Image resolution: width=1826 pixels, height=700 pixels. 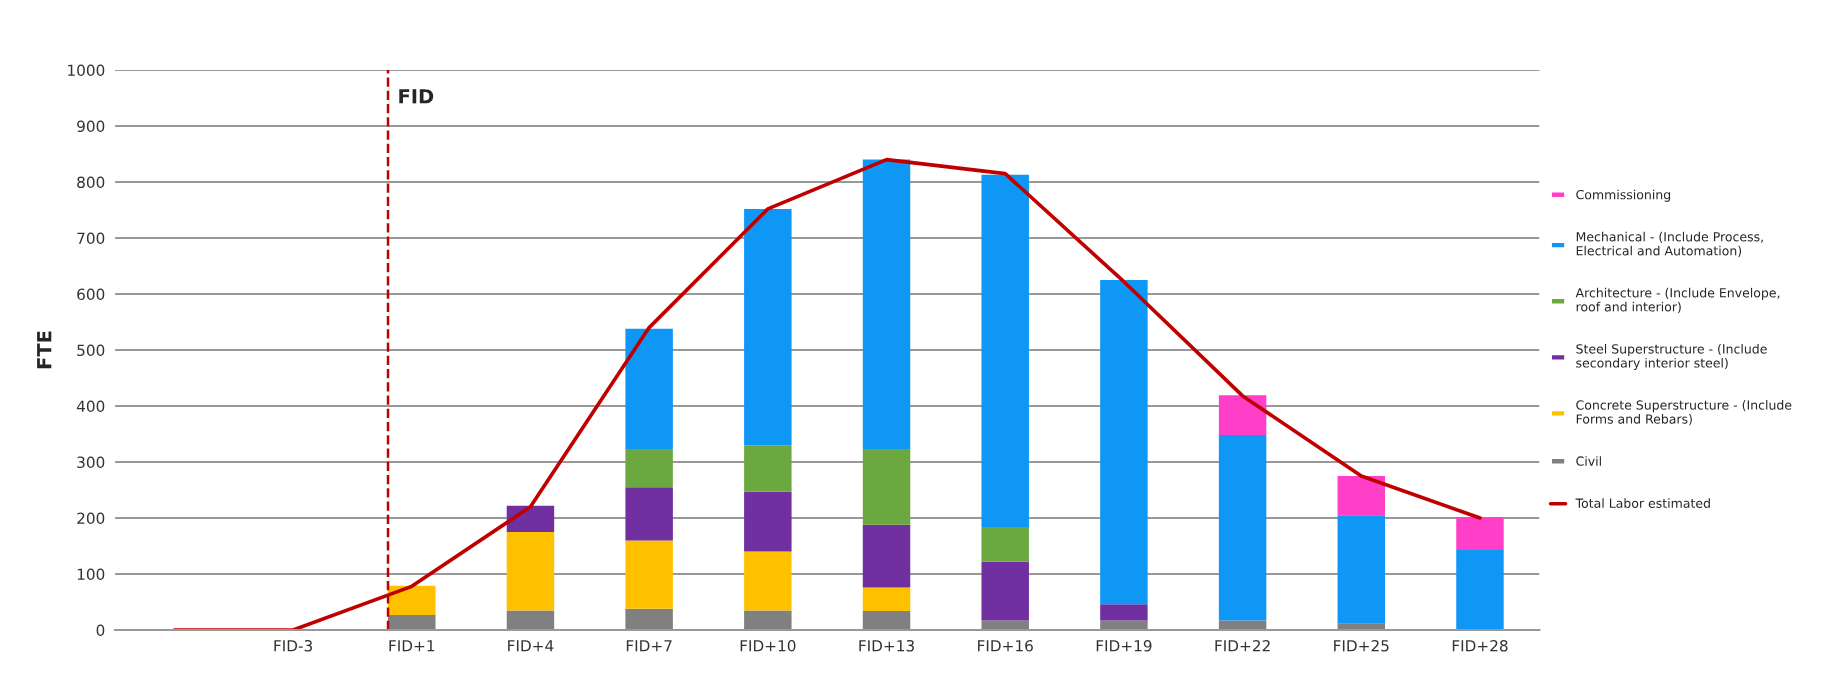 What do you see at coordinates (416, 96) in the screenshot?
I see `ref-line-label: FID` at bounding box center [416, 96].